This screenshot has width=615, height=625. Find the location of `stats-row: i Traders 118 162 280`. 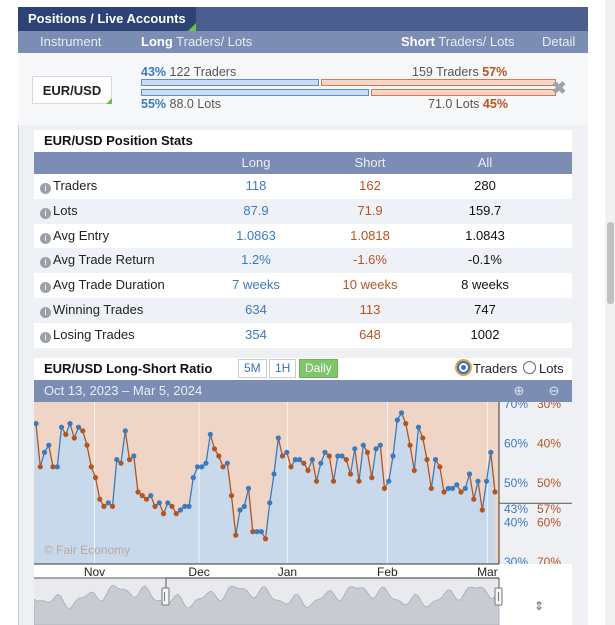

stats-row: i Traders 118 162 280 is located at coordinates (303, 186).